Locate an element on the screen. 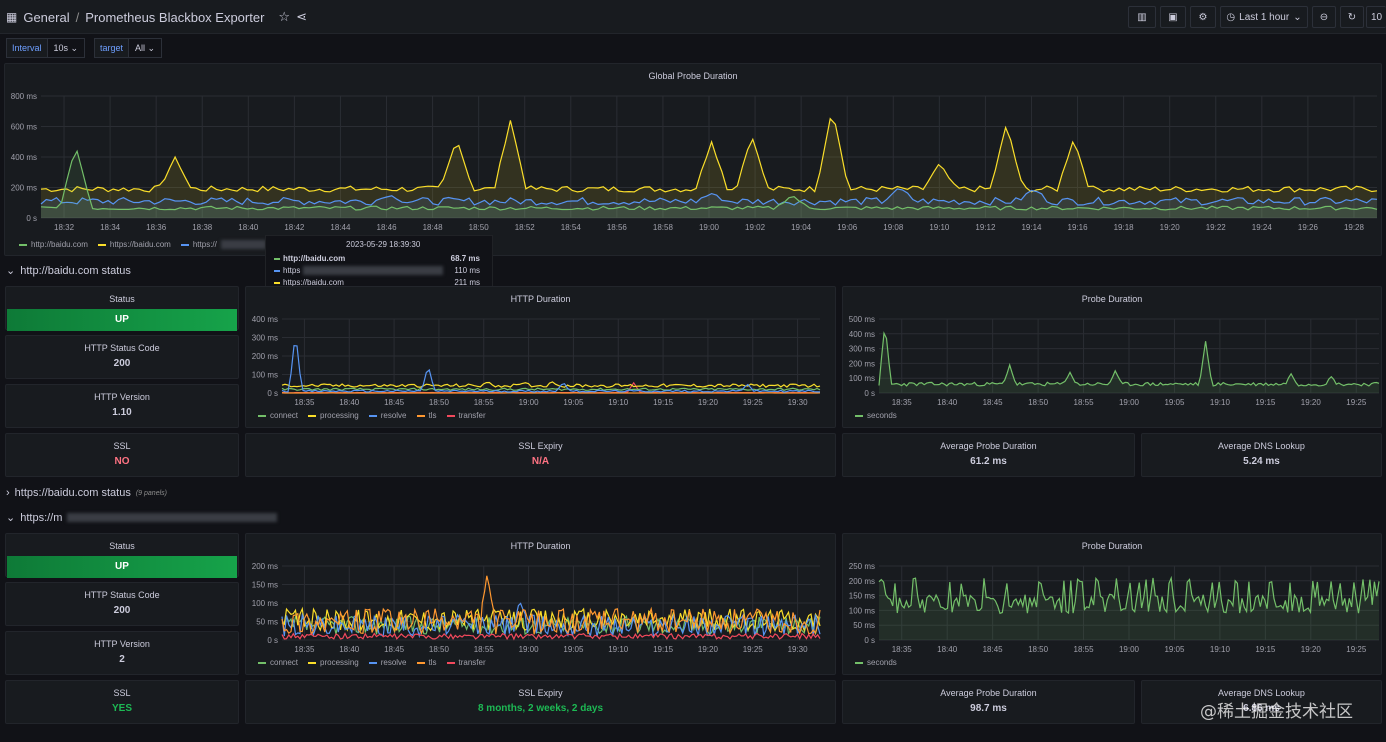 The height and width of the screenshot is (742, 1386). zoom-out-button: ⊖ is located at coordinates (1324, 17).